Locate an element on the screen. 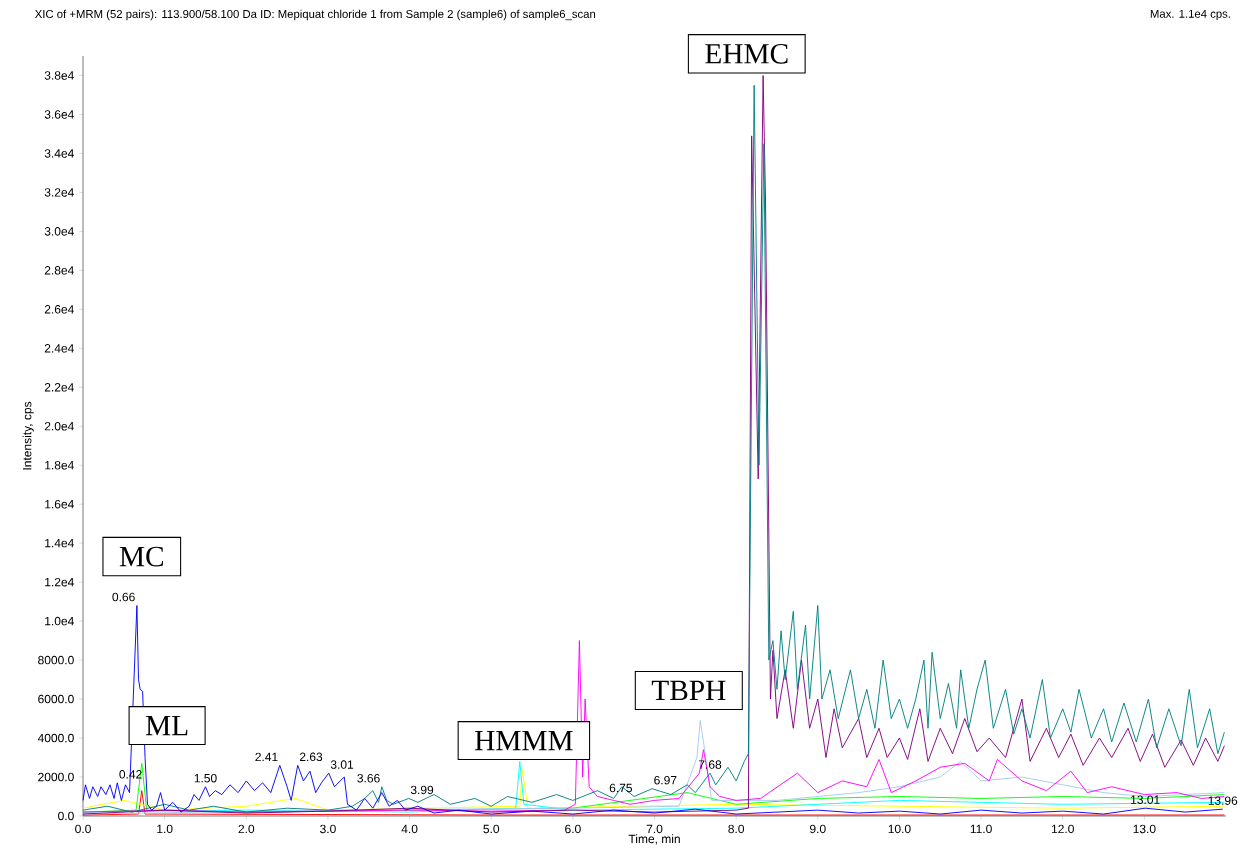 This screenshot has width=1241, height=855. y-tick-label: 3.8e4 is located at coordinates (59, 75).